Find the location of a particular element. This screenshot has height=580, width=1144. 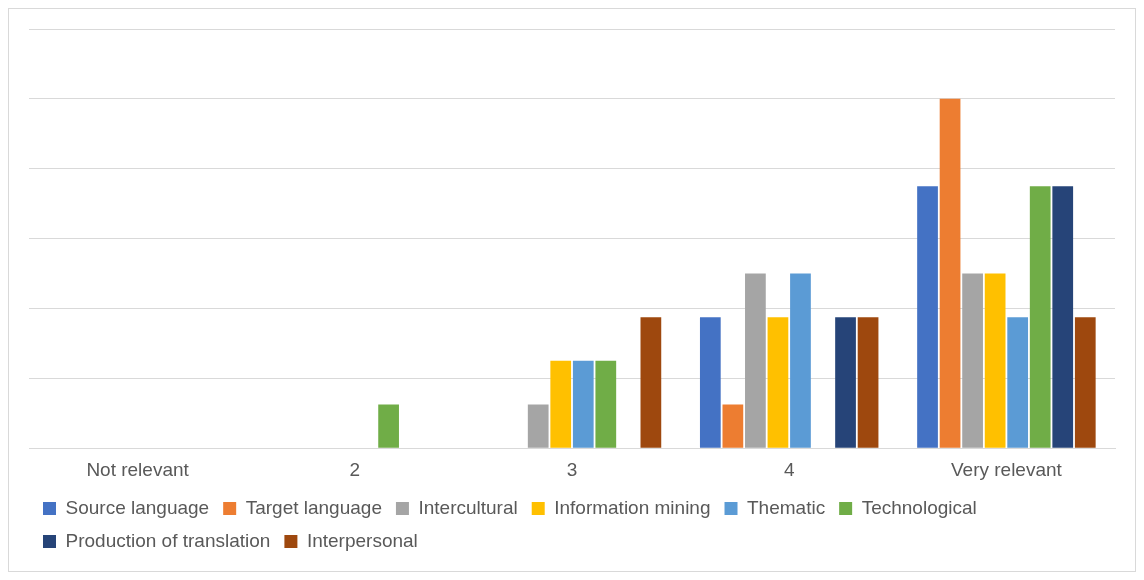

x-tick-label: 3 is located at coordinates (572, 469).